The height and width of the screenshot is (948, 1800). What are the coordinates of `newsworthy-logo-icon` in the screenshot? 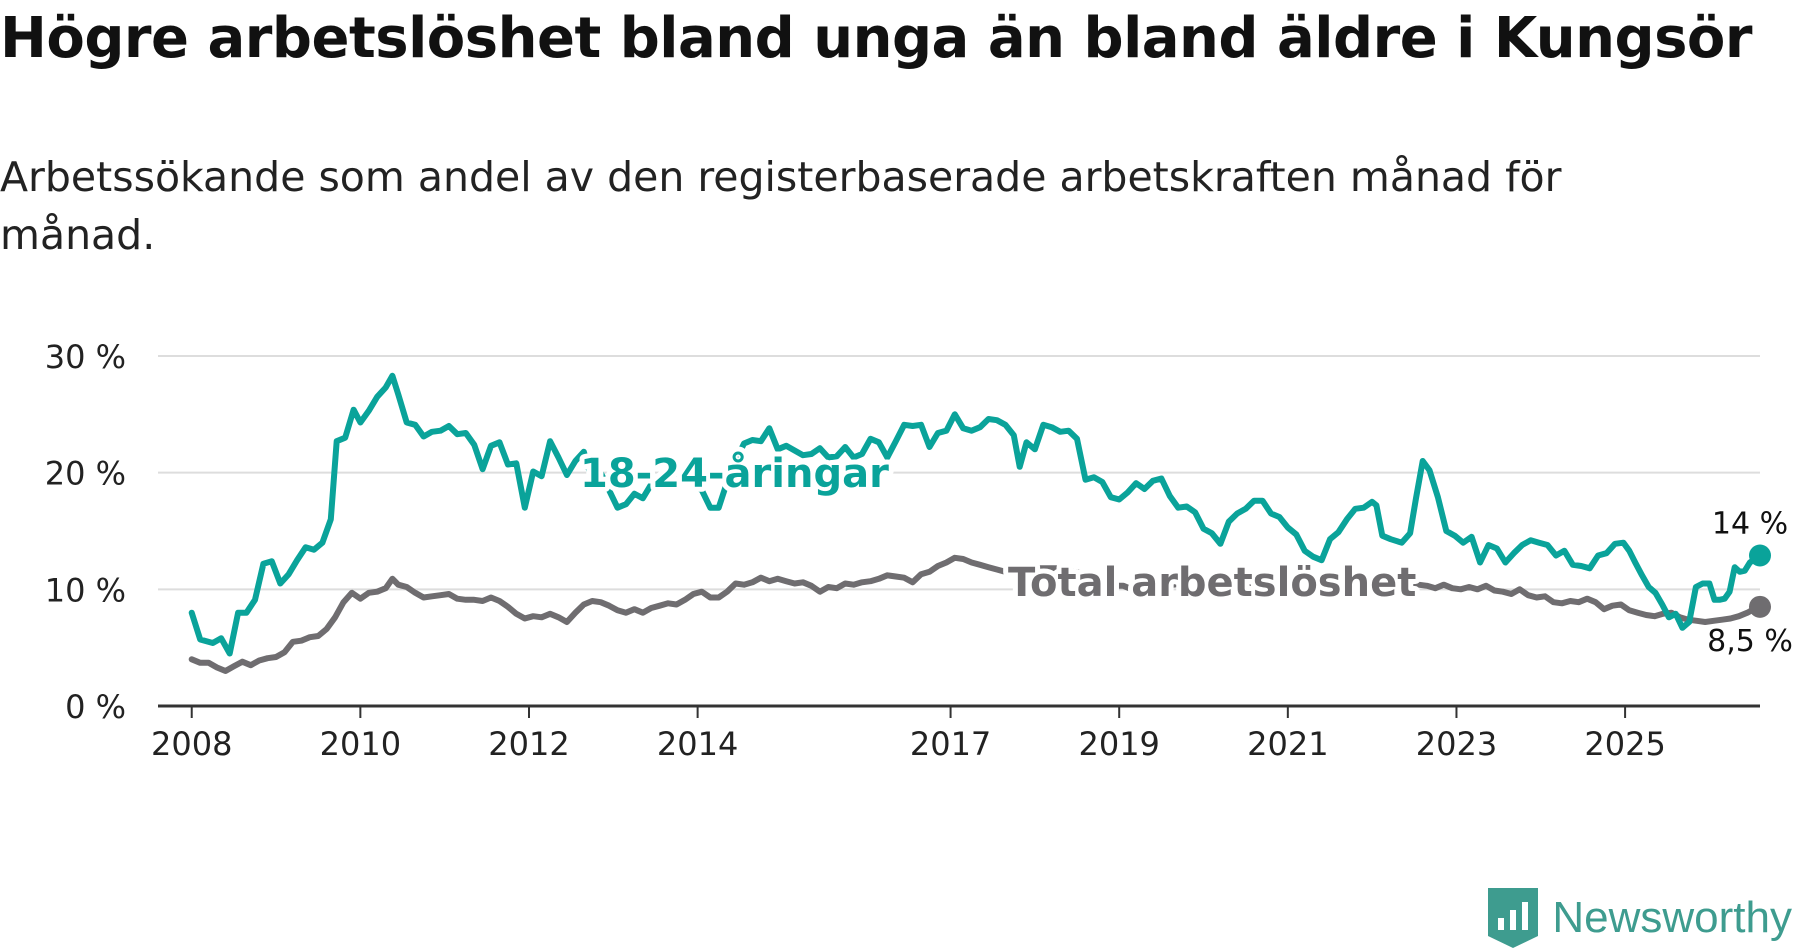 It's located at (1513, 918).